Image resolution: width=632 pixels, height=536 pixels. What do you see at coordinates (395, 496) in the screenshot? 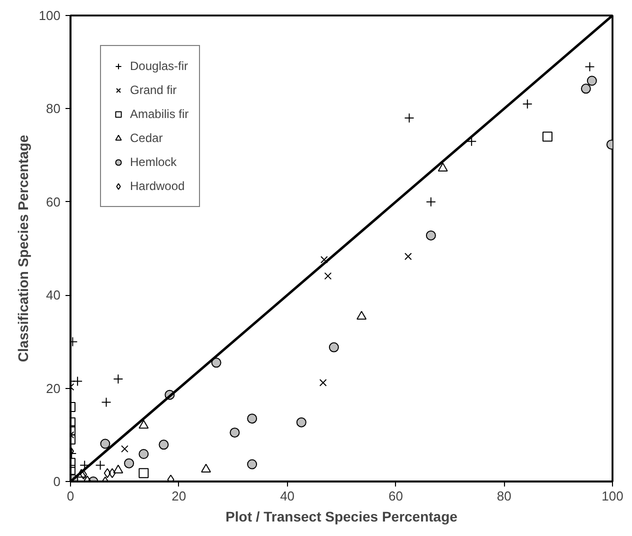
I see `x-tick-label: 60` at bounding box center [395, 496].